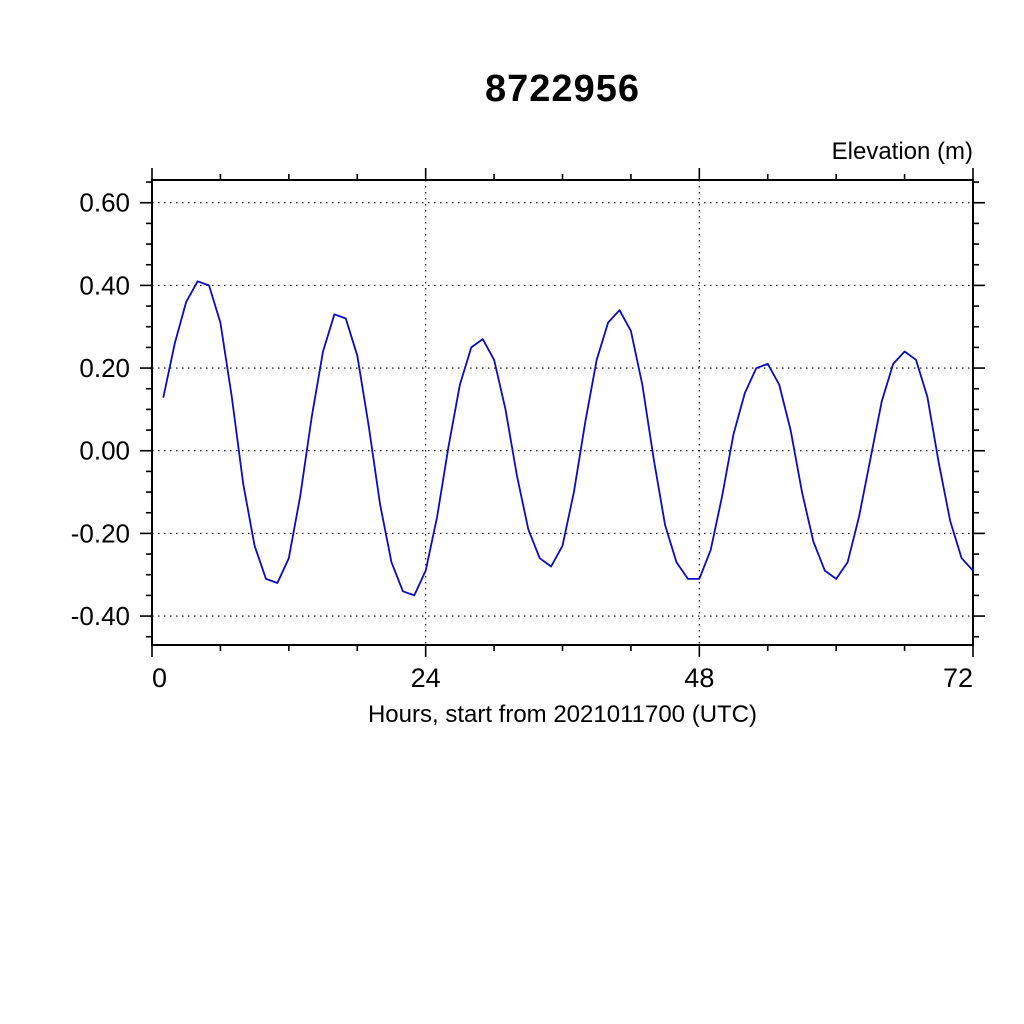  What do you see at coordinates (104, 451) in the screenshot?
I see `y-tick-label: 0.00` at bounding box center [104, 451].